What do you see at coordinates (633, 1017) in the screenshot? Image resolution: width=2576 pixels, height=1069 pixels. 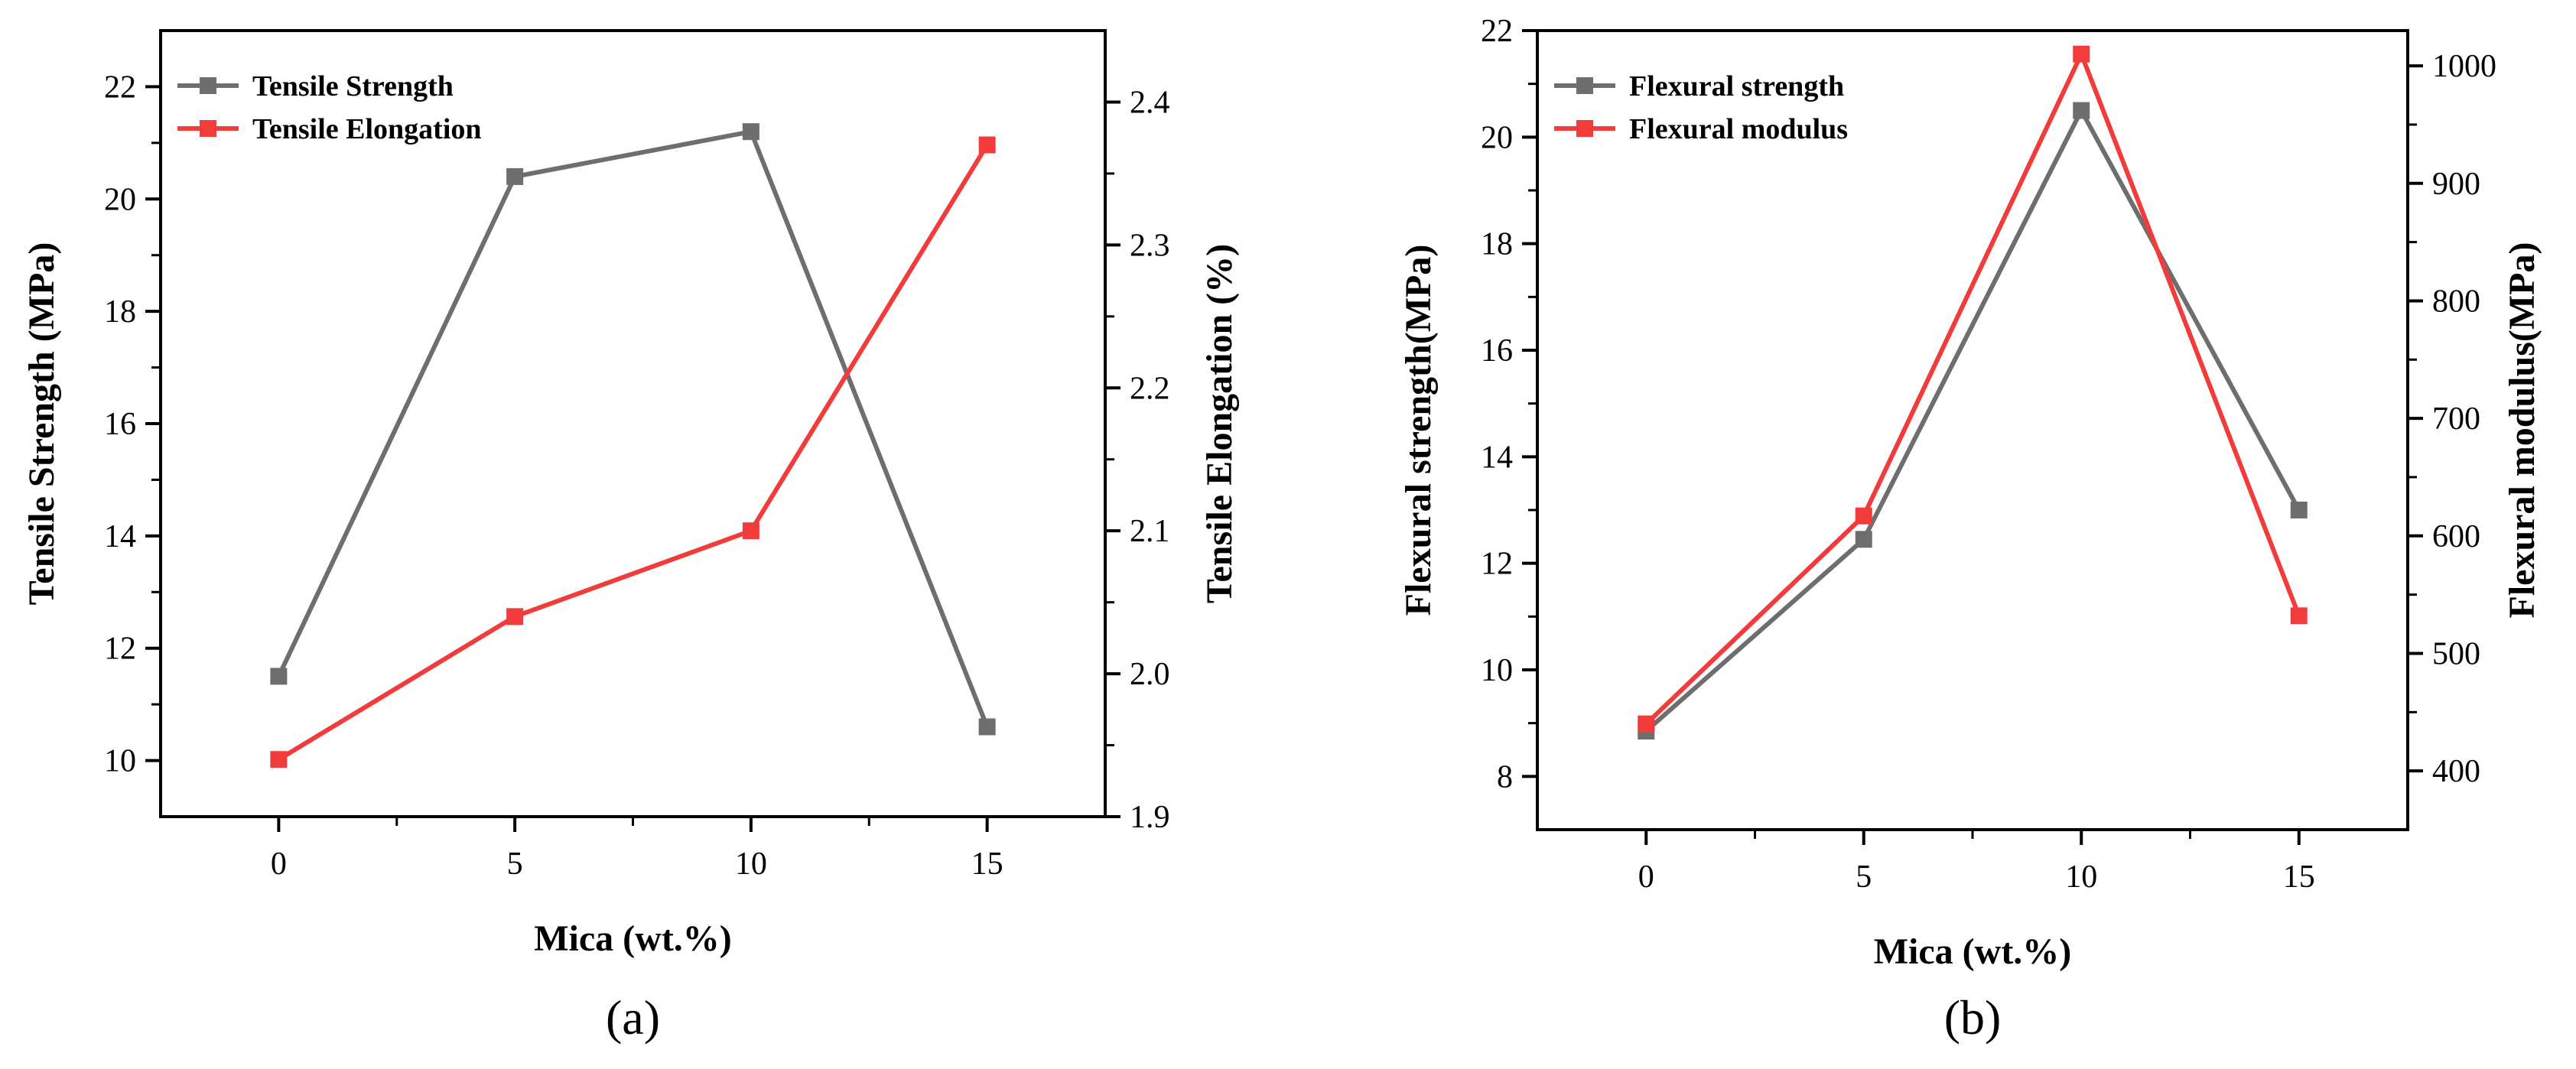 I see `panel-label: (a)` at bounding box center [633, 1017].